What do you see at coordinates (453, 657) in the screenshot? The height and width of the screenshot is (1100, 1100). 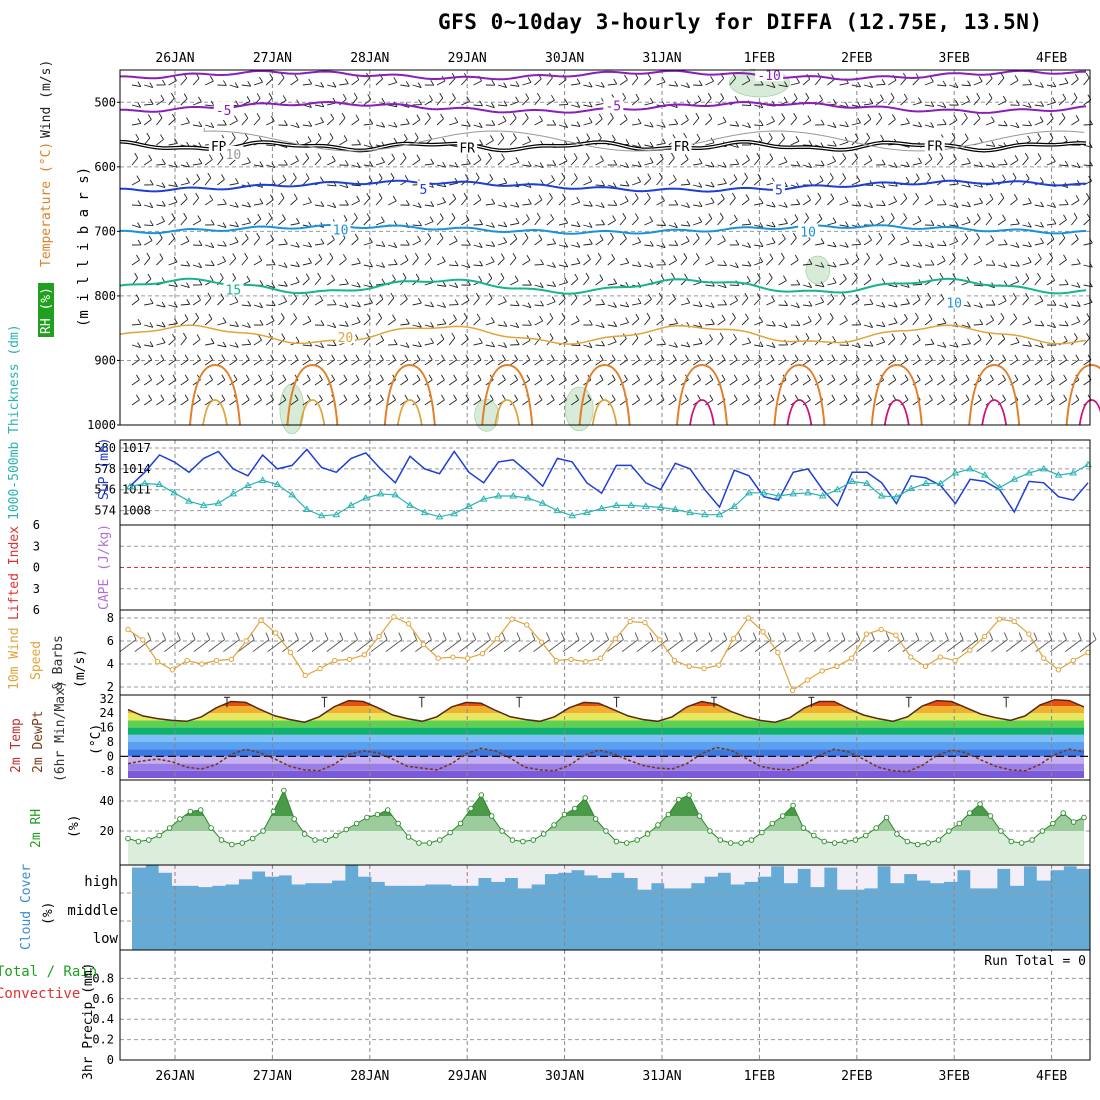 I see `wind-speed-point` at bounding box center [453, 657].